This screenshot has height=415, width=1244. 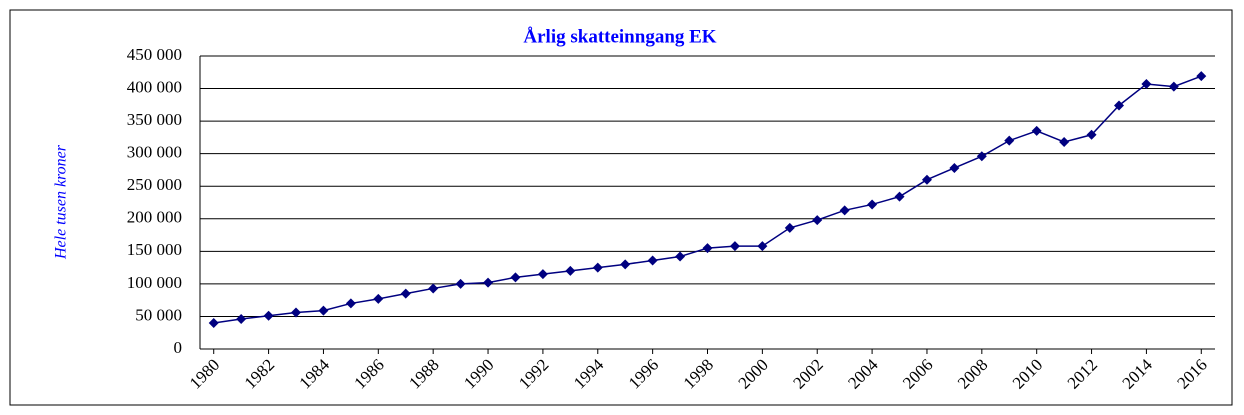 I want to click on y-tick-label: 200 000, so click(x=154, y=217).